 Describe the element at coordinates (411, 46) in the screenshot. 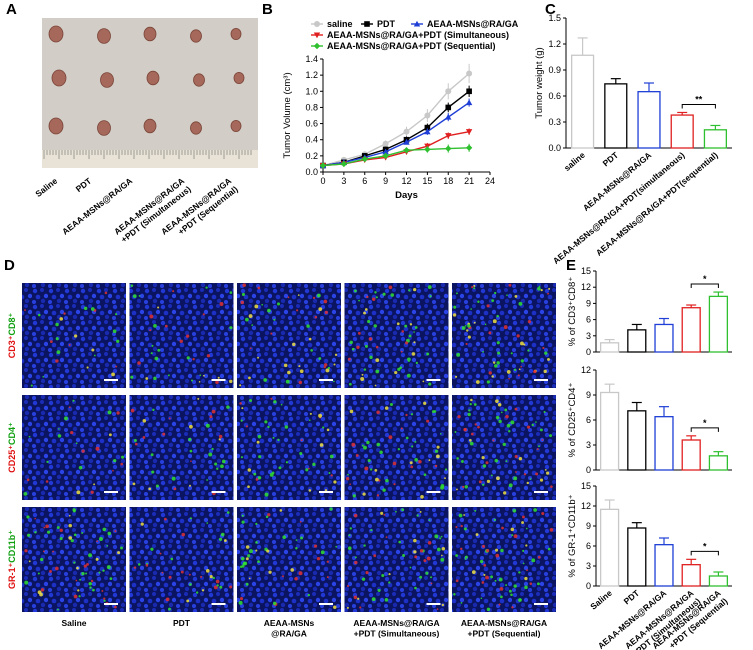

I see `legend-label: AEAA-MSNs@RA/GA+PDT (Sequential)` at that location.